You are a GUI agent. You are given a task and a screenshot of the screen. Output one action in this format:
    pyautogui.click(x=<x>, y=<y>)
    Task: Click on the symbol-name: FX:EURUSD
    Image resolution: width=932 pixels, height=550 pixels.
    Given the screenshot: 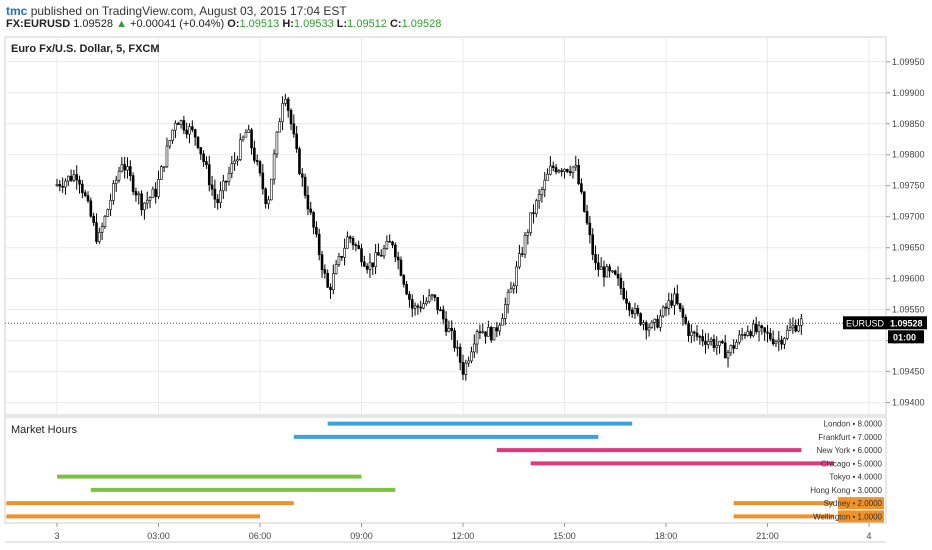 What is the action you would take?
    pyautogui.click(x=38, y=24)
    